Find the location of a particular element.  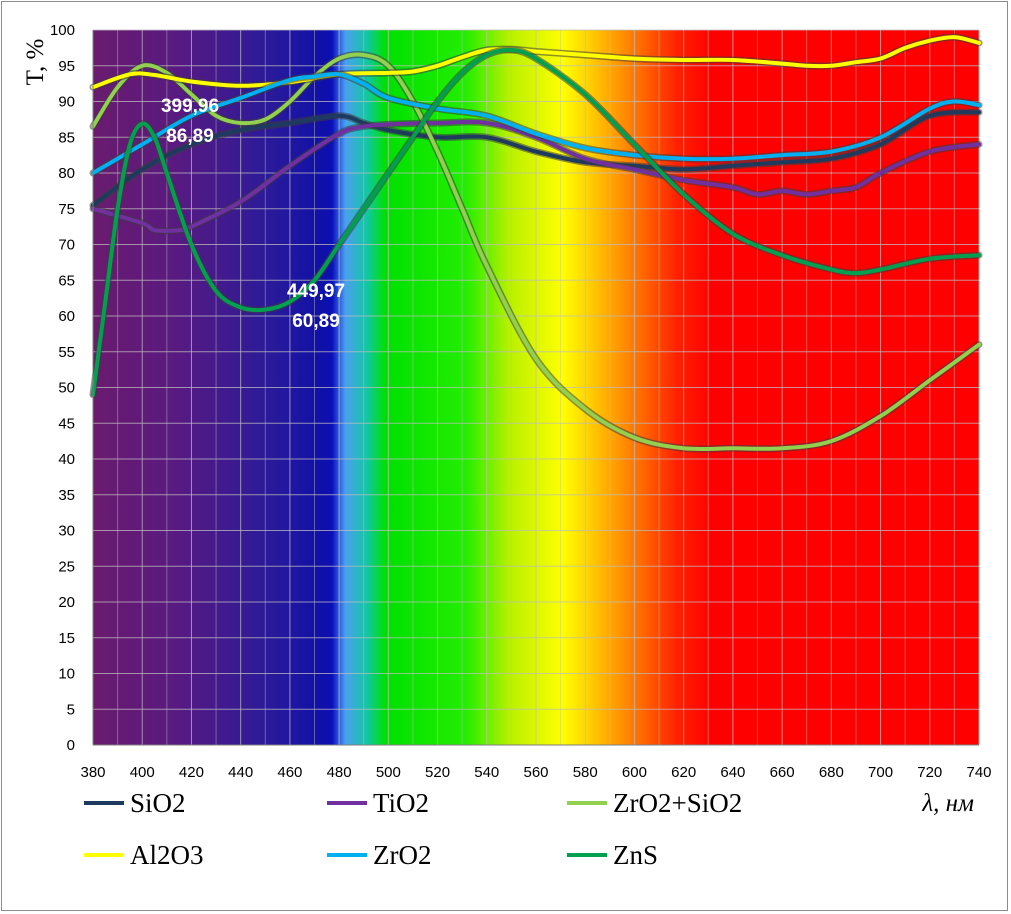

legend-label-zro2: ZrO2 is located at coordinates (402, 855).